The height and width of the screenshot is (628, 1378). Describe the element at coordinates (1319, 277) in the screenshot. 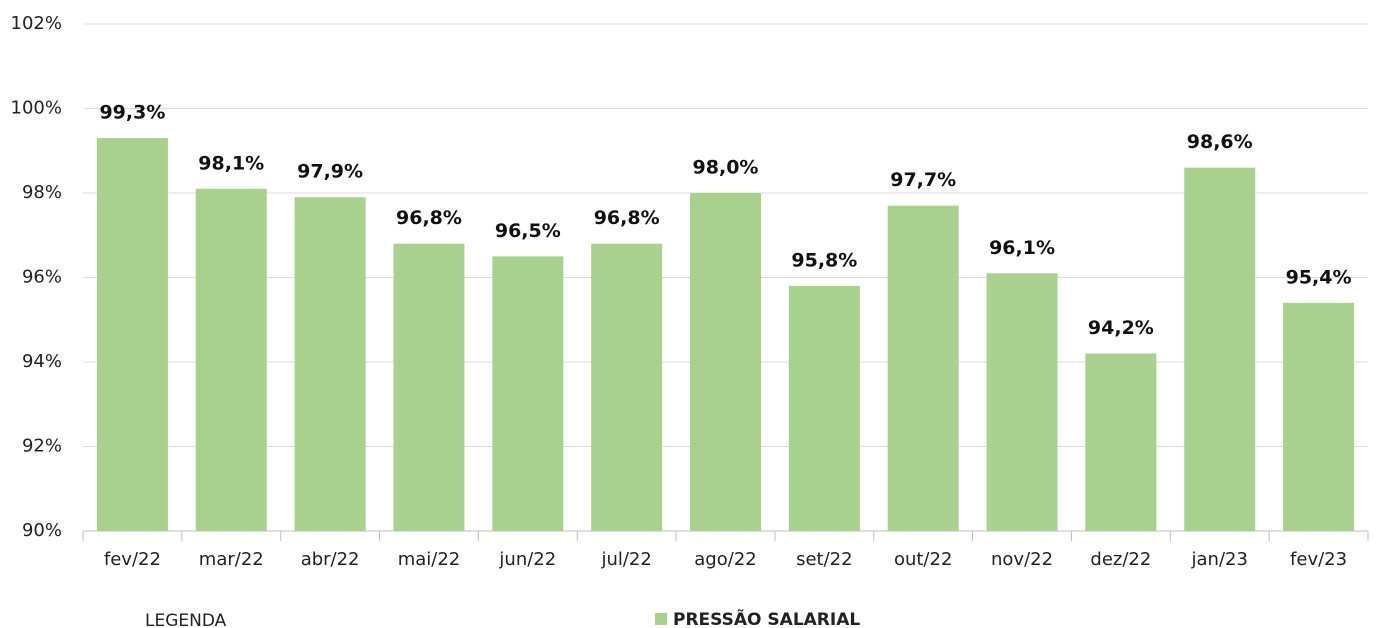

I see `value-label: 95,4%` at that location.